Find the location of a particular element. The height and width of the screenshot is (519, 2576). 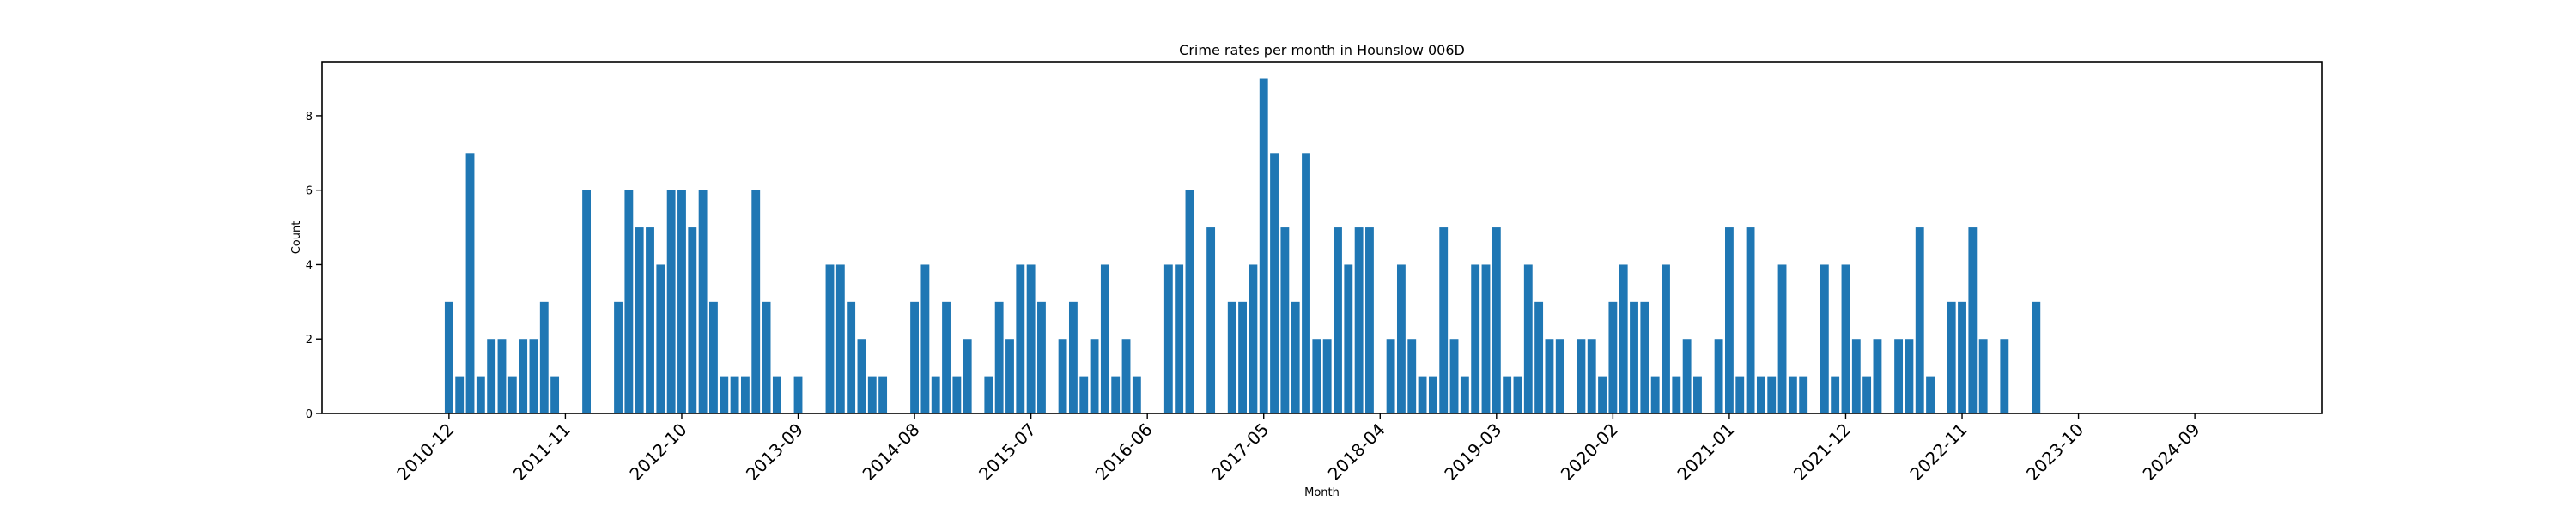

y-tick-label: 2 is located at coordinates (310, 340).